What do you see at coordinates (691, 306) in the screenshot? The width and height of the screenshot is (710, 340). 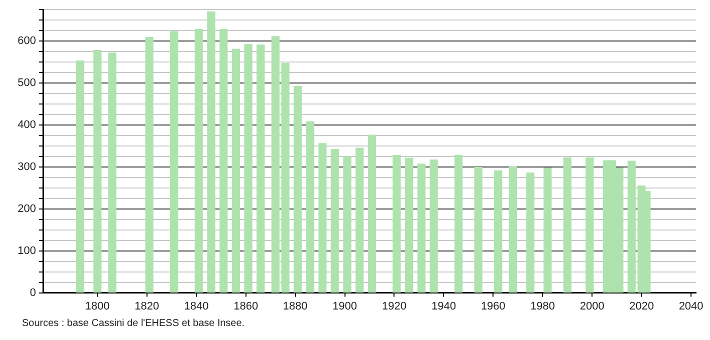 I see `x-tick-label: 2040` at bounding box center [691, 306].